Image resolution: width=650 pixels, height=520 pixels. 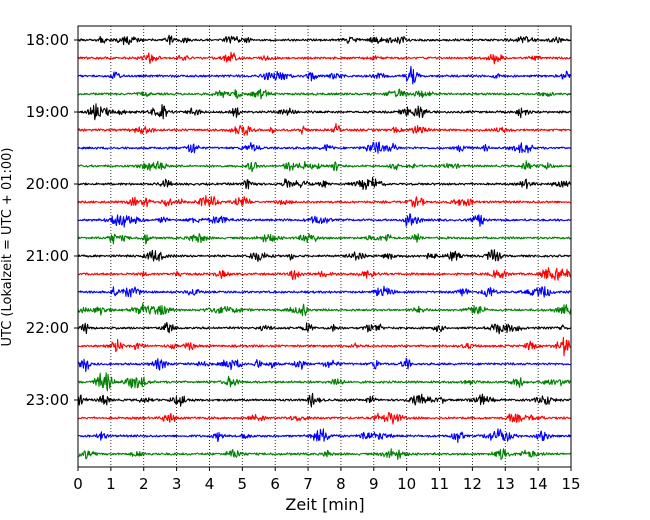 What do you see at coordinates (439, 484) in the screenshot?
I see `x-tick-label: 11` at bounding box center [439, 484].